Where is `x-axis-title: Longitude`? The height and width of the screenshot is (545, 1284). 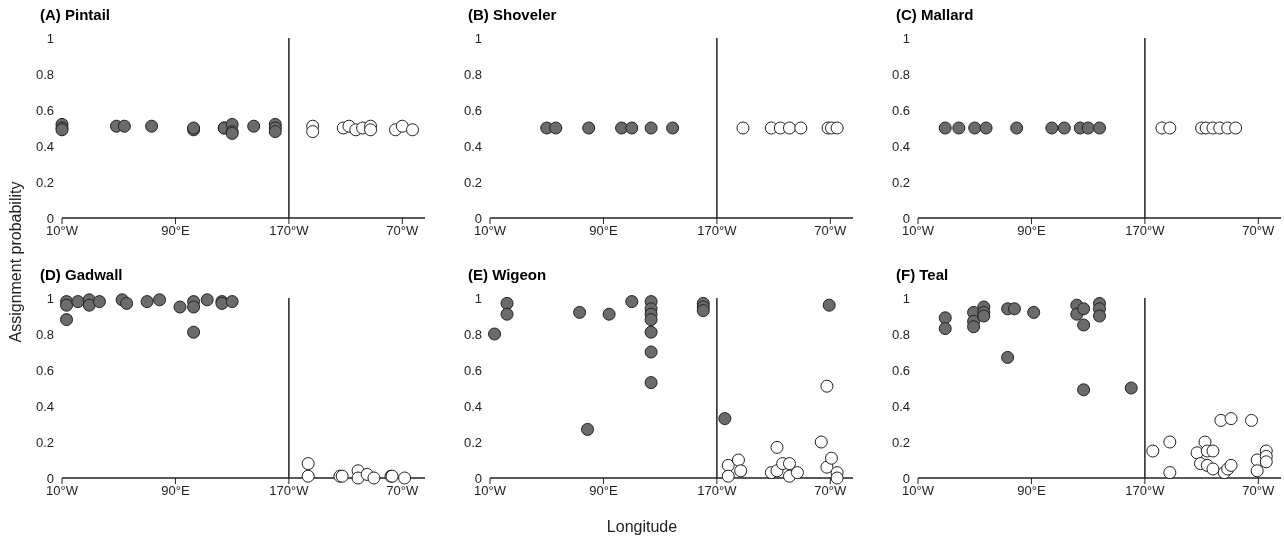 x-axis-title: Longitude is located at coordinates (642, 527).